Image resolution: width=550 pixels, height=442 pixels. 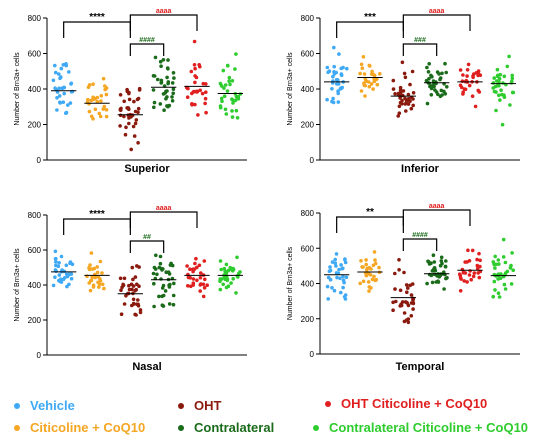 I want to click on panel-title: Temporal, so click(x=420, y=367).